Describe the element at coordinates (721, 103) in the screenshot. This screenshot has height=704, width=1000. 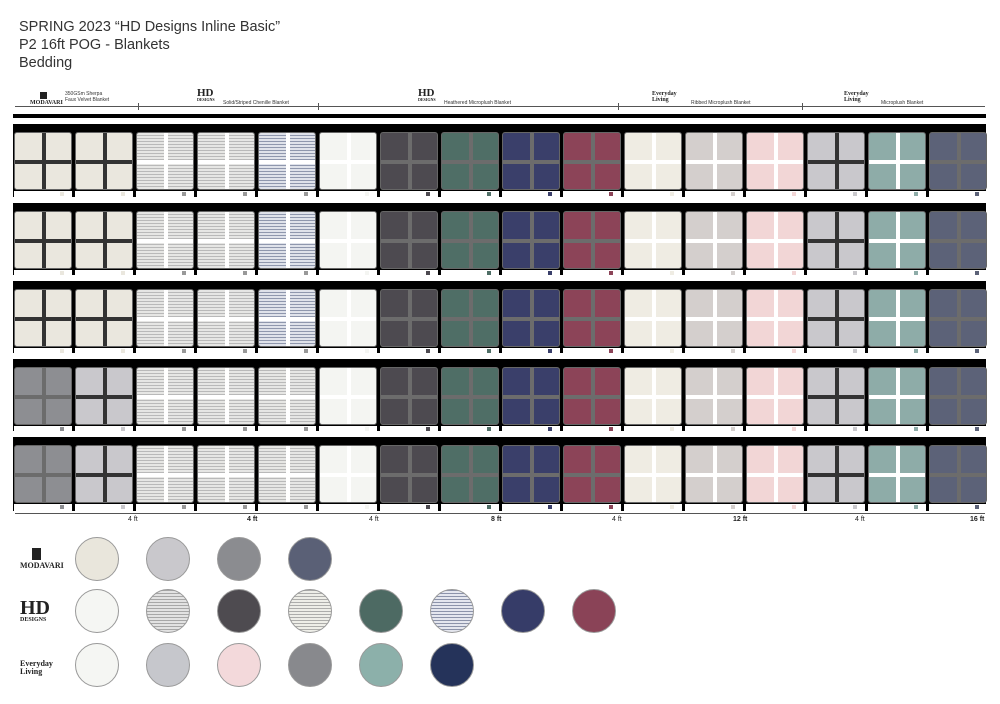
I see `segment-label-ribbed: Ribbed Microplush Blanket` at that location.